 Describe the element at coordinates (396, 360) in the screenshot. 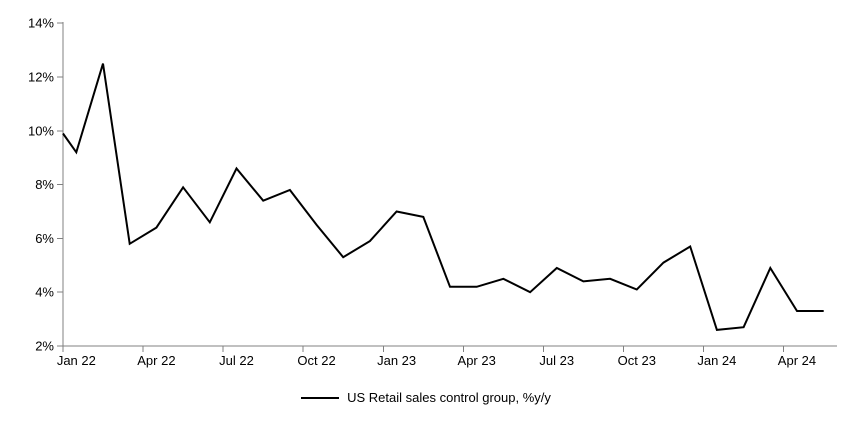

I see `x-tick-label: Jan 23` at that location.